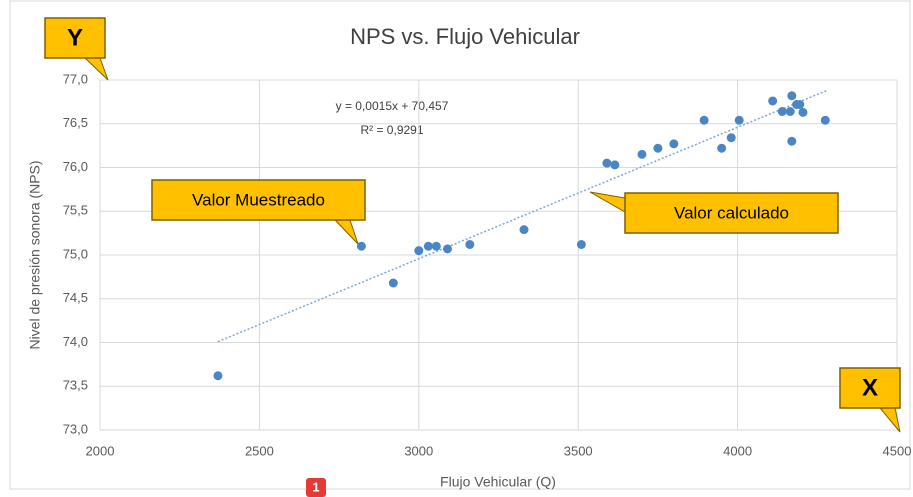 Image resolution: width=913 pixels, height=497 pixels. I want to click on callout-text: Valor calculado, so click(731, 212).